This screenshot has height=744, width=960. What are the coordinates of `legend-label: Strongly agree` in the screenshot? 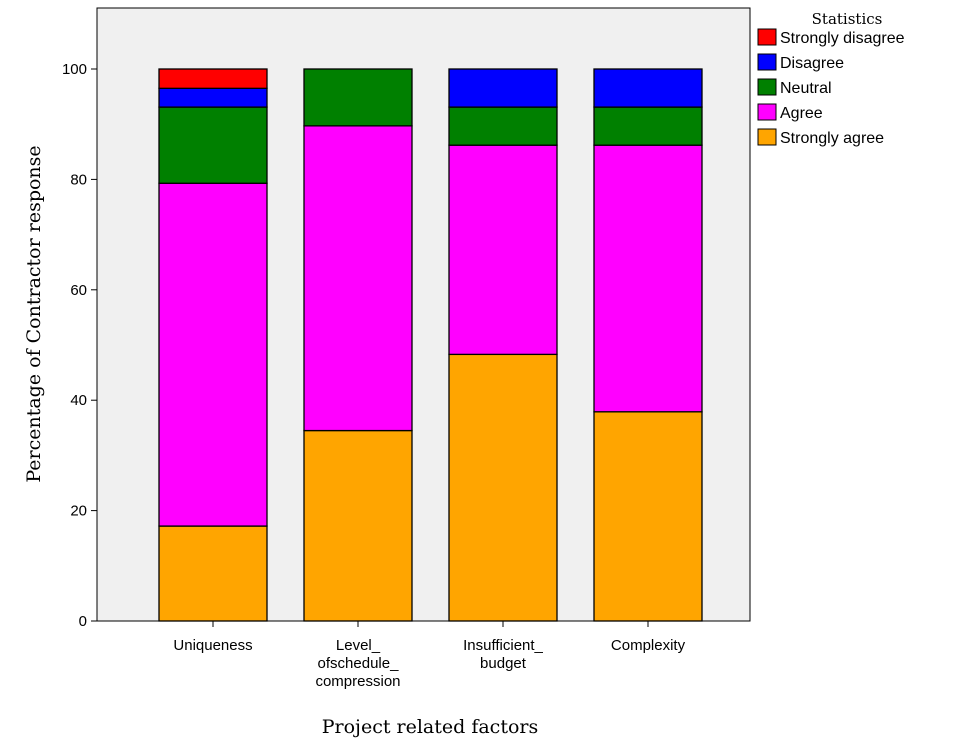 It's located at (832, 138).